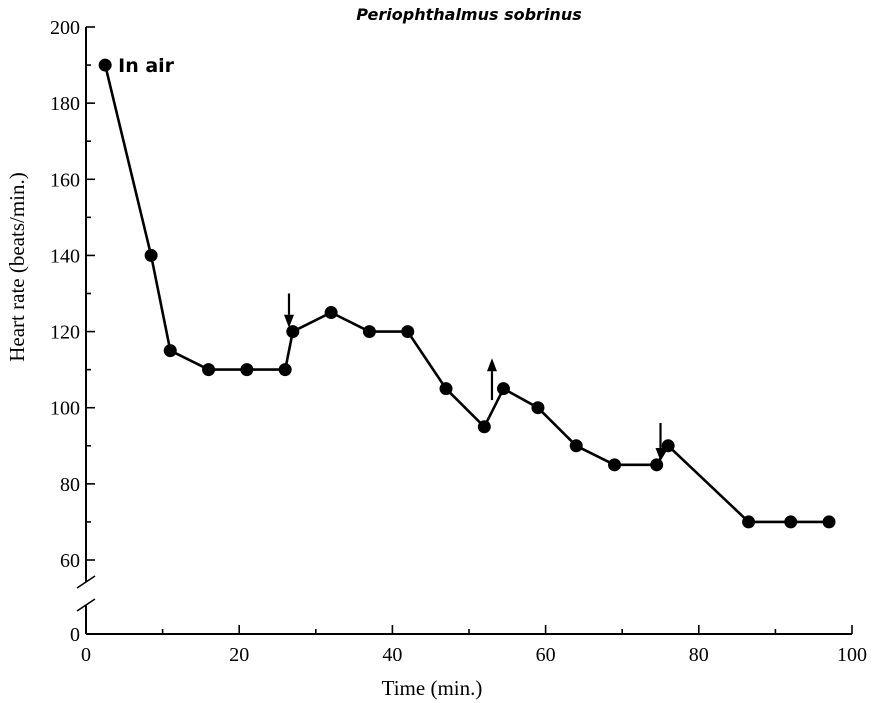  I want to click on y-axis-title: Heart rate (beats/min.), so click(17, 267).